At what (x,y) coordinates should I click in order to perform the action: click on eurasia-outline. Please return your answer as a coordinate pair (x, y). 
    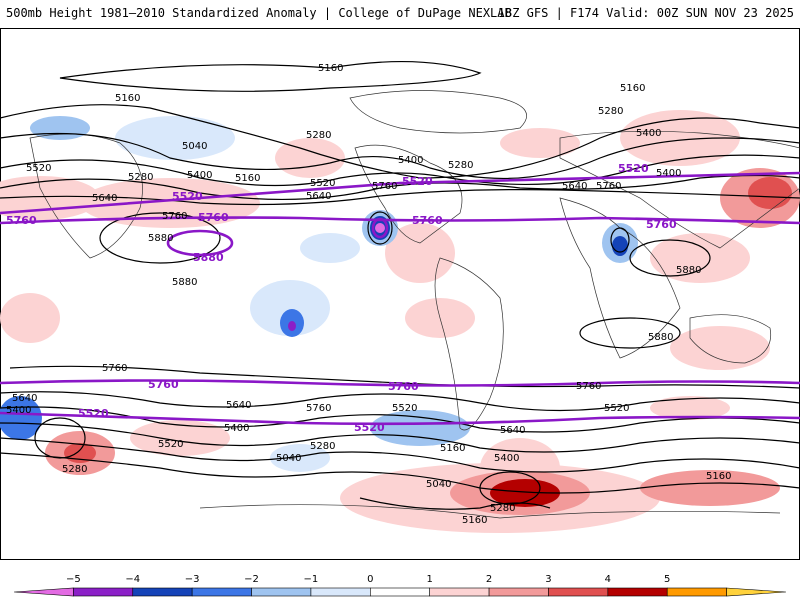
    Looking at the image, I should click on (679, 189).